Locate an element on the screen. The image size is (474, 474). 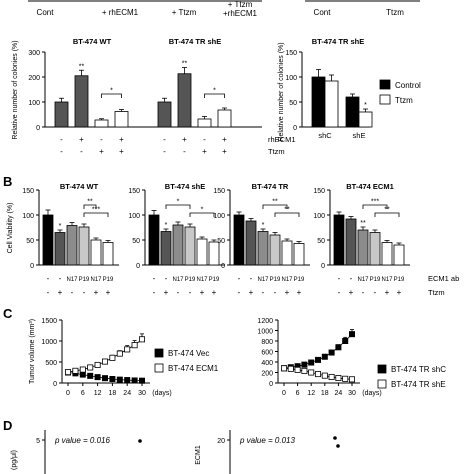
header-label: + rhECM1 is located at coordinates (120, 12).